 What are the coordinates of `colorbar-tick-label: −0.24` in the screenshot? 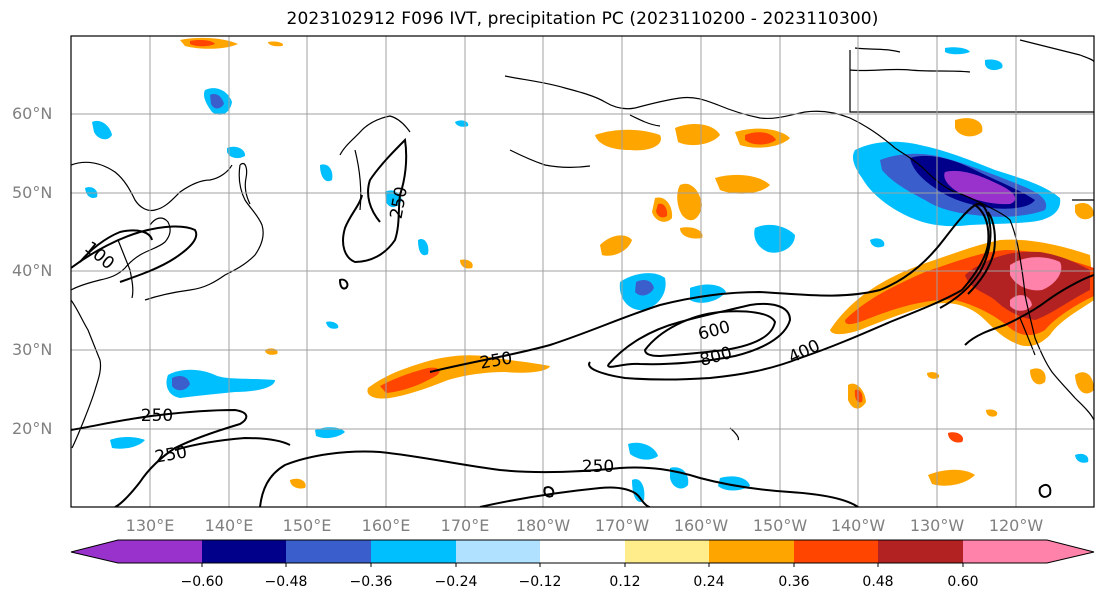 It's located at (456, 582).